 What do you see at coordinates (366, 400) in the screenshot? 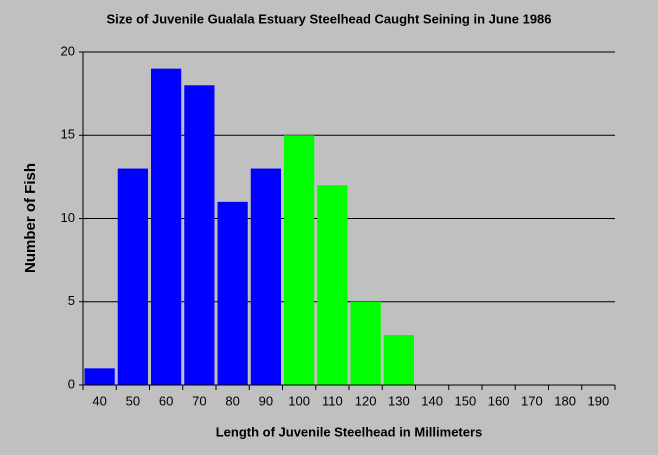
I see `x-tick-label: 120` at bounding box center [366, 400].